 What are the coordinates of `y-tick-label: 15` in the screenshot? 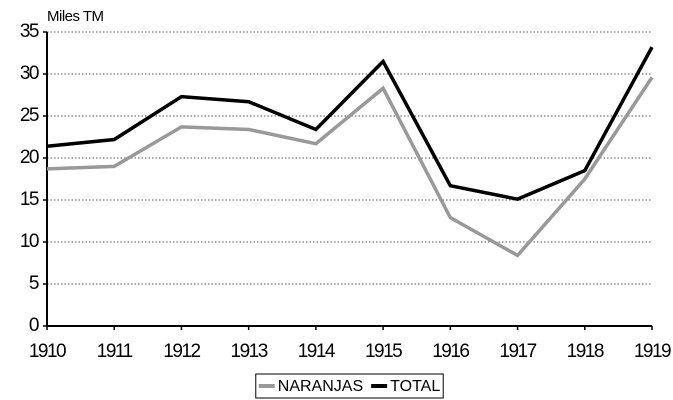 It's located at (29, 199).